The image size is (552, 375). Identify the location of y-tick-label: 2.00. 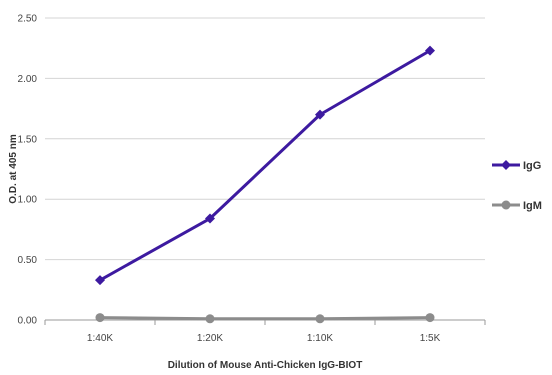
(28, 79).